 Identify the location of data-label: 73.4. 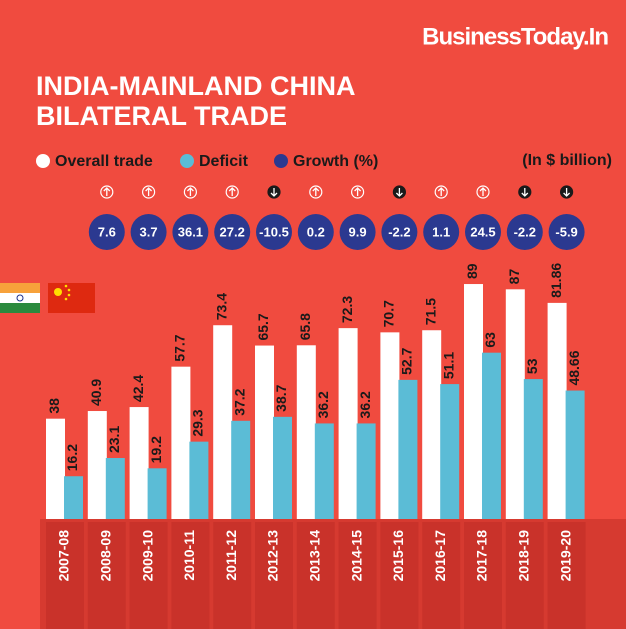
(221, 306).